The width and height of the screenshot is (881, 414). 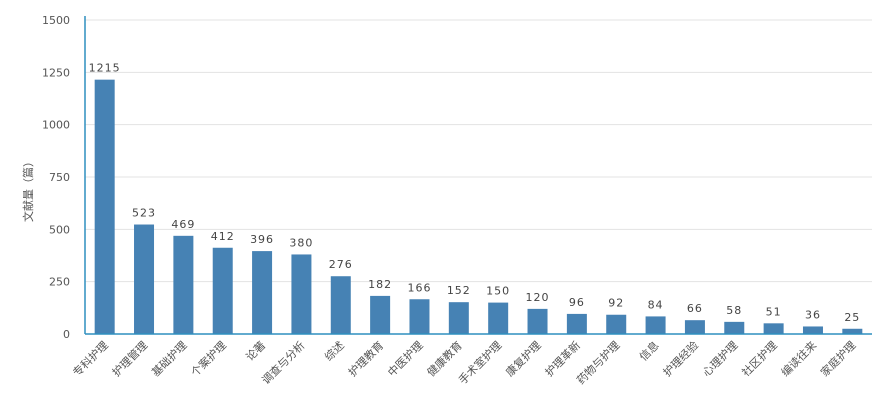 What do you see at coordinates (598, 362) in the screenshot?
I see `x-category-label: 药物与护理` at bounding box center [598, 362].